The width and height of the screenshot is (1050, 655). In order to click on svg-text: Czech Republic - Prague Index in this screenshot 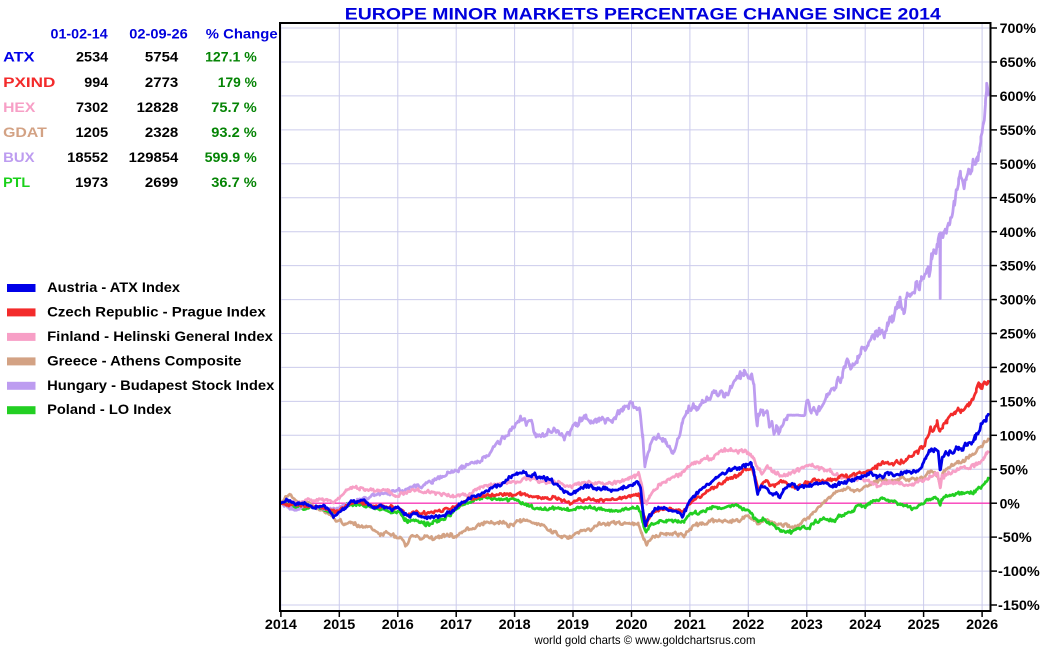, I will do `click(156, 311)`.